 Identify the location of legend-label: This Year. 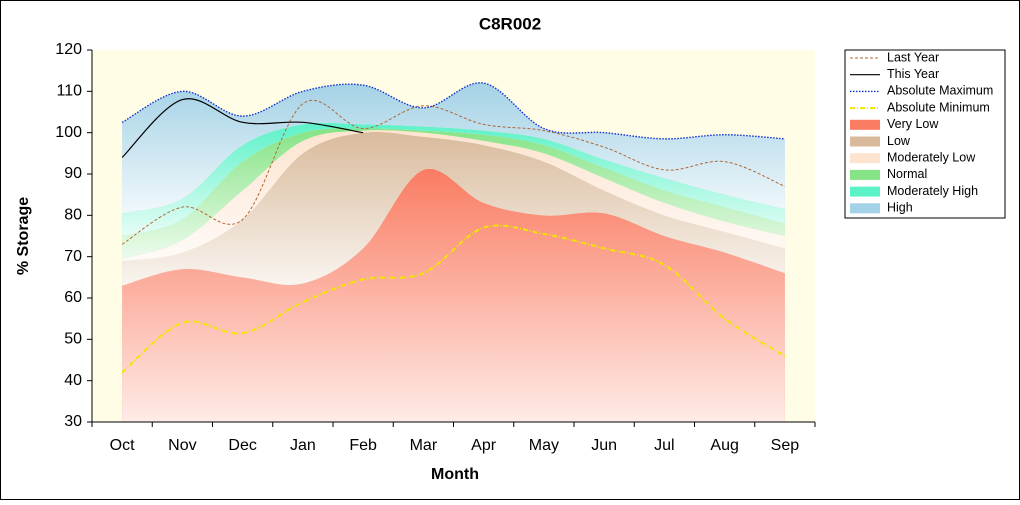
(913, 74).